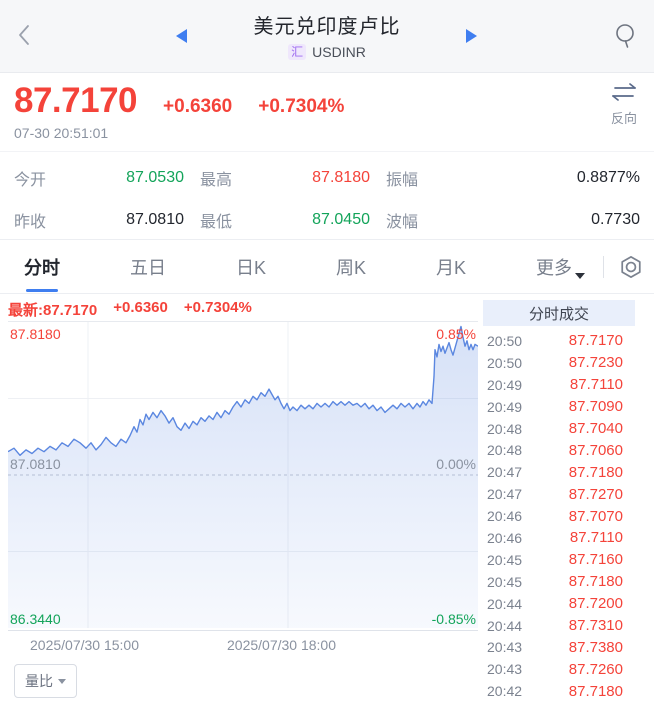 The image size is (654, 702). I want to click on tape-price: 87.7110, so click(596, 385).